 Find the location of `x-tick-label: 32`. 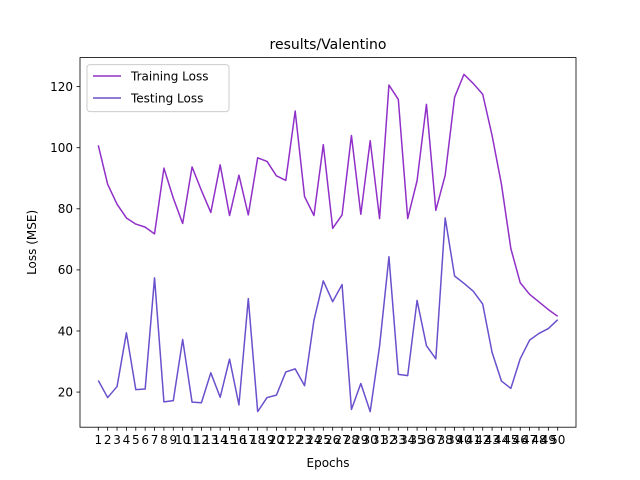

x-tick-label: 32 is located at coordinates (388, 440).